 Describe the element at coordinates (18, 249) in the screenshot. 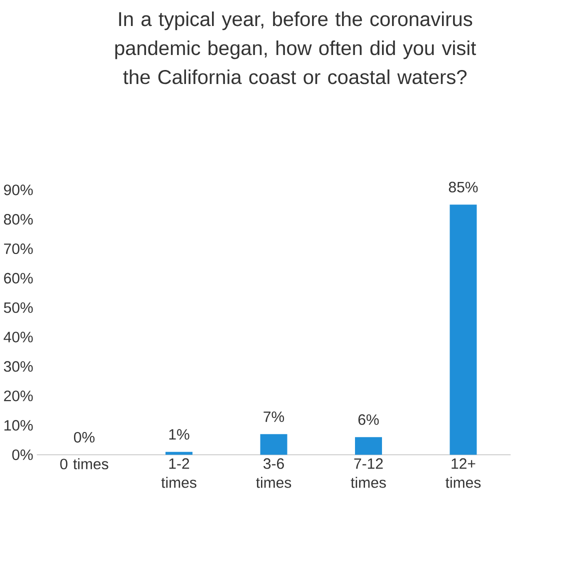

I see `y-tick-label: 70%` at that location.